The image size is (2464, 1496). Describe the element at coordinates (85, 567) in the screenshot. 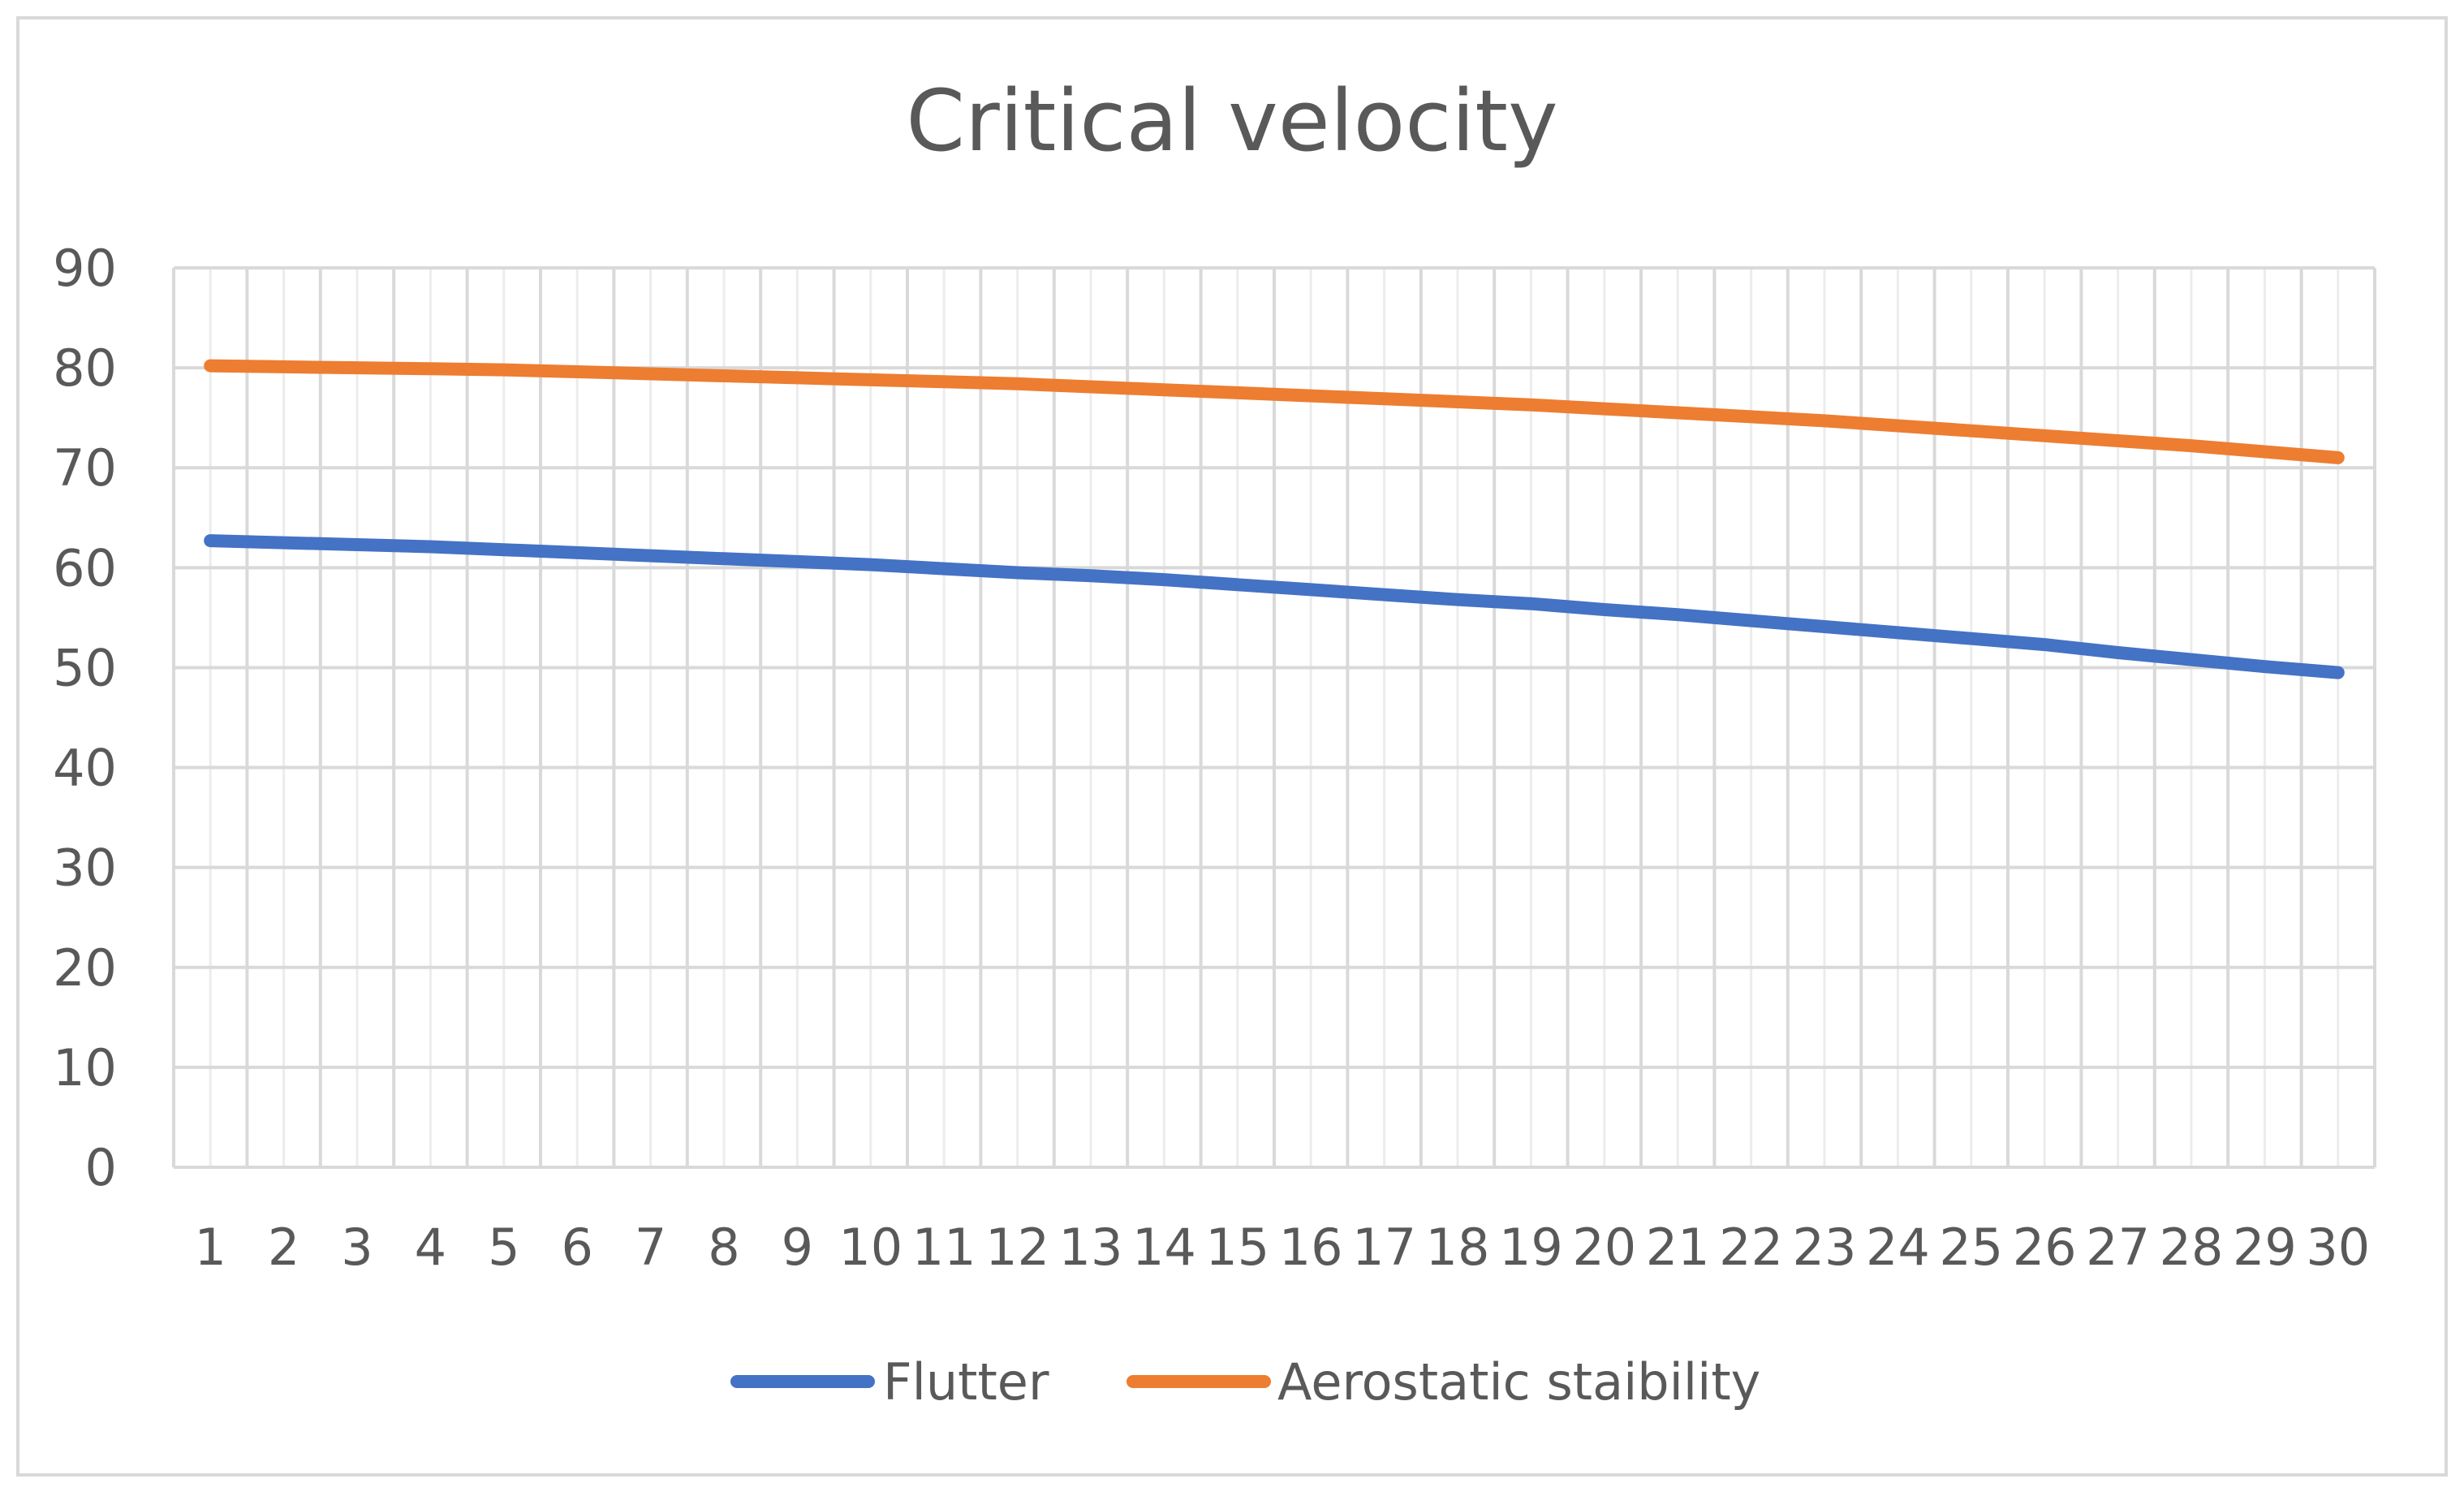

I see `y-tick-label: 60` at that location.